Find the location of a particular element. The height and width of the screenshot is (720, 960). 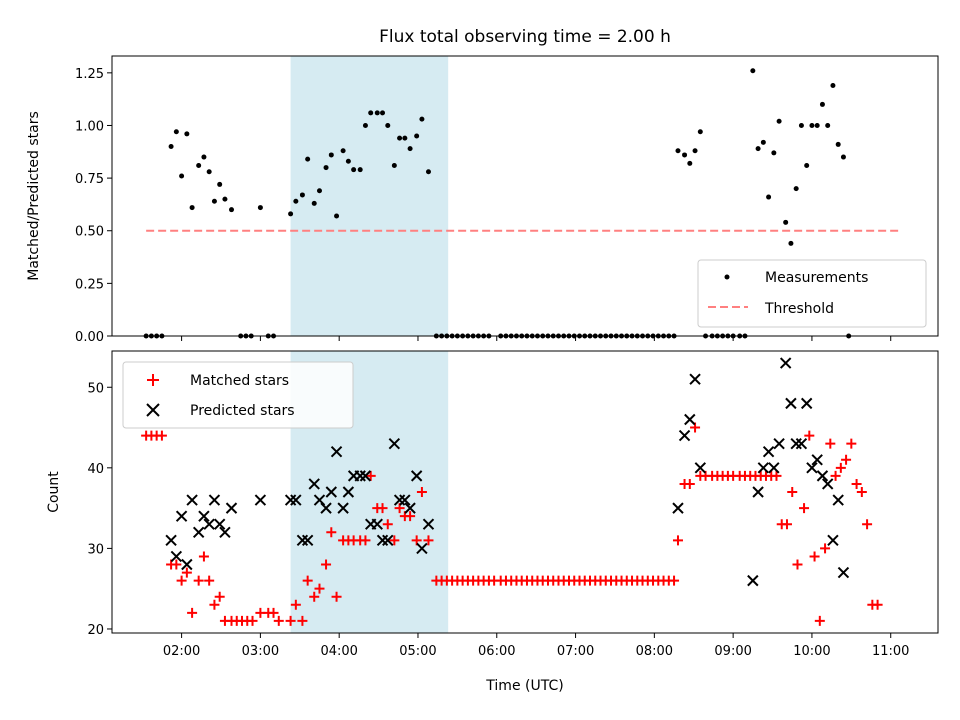

matched-legend-marker is located at coordinates (153, 380).